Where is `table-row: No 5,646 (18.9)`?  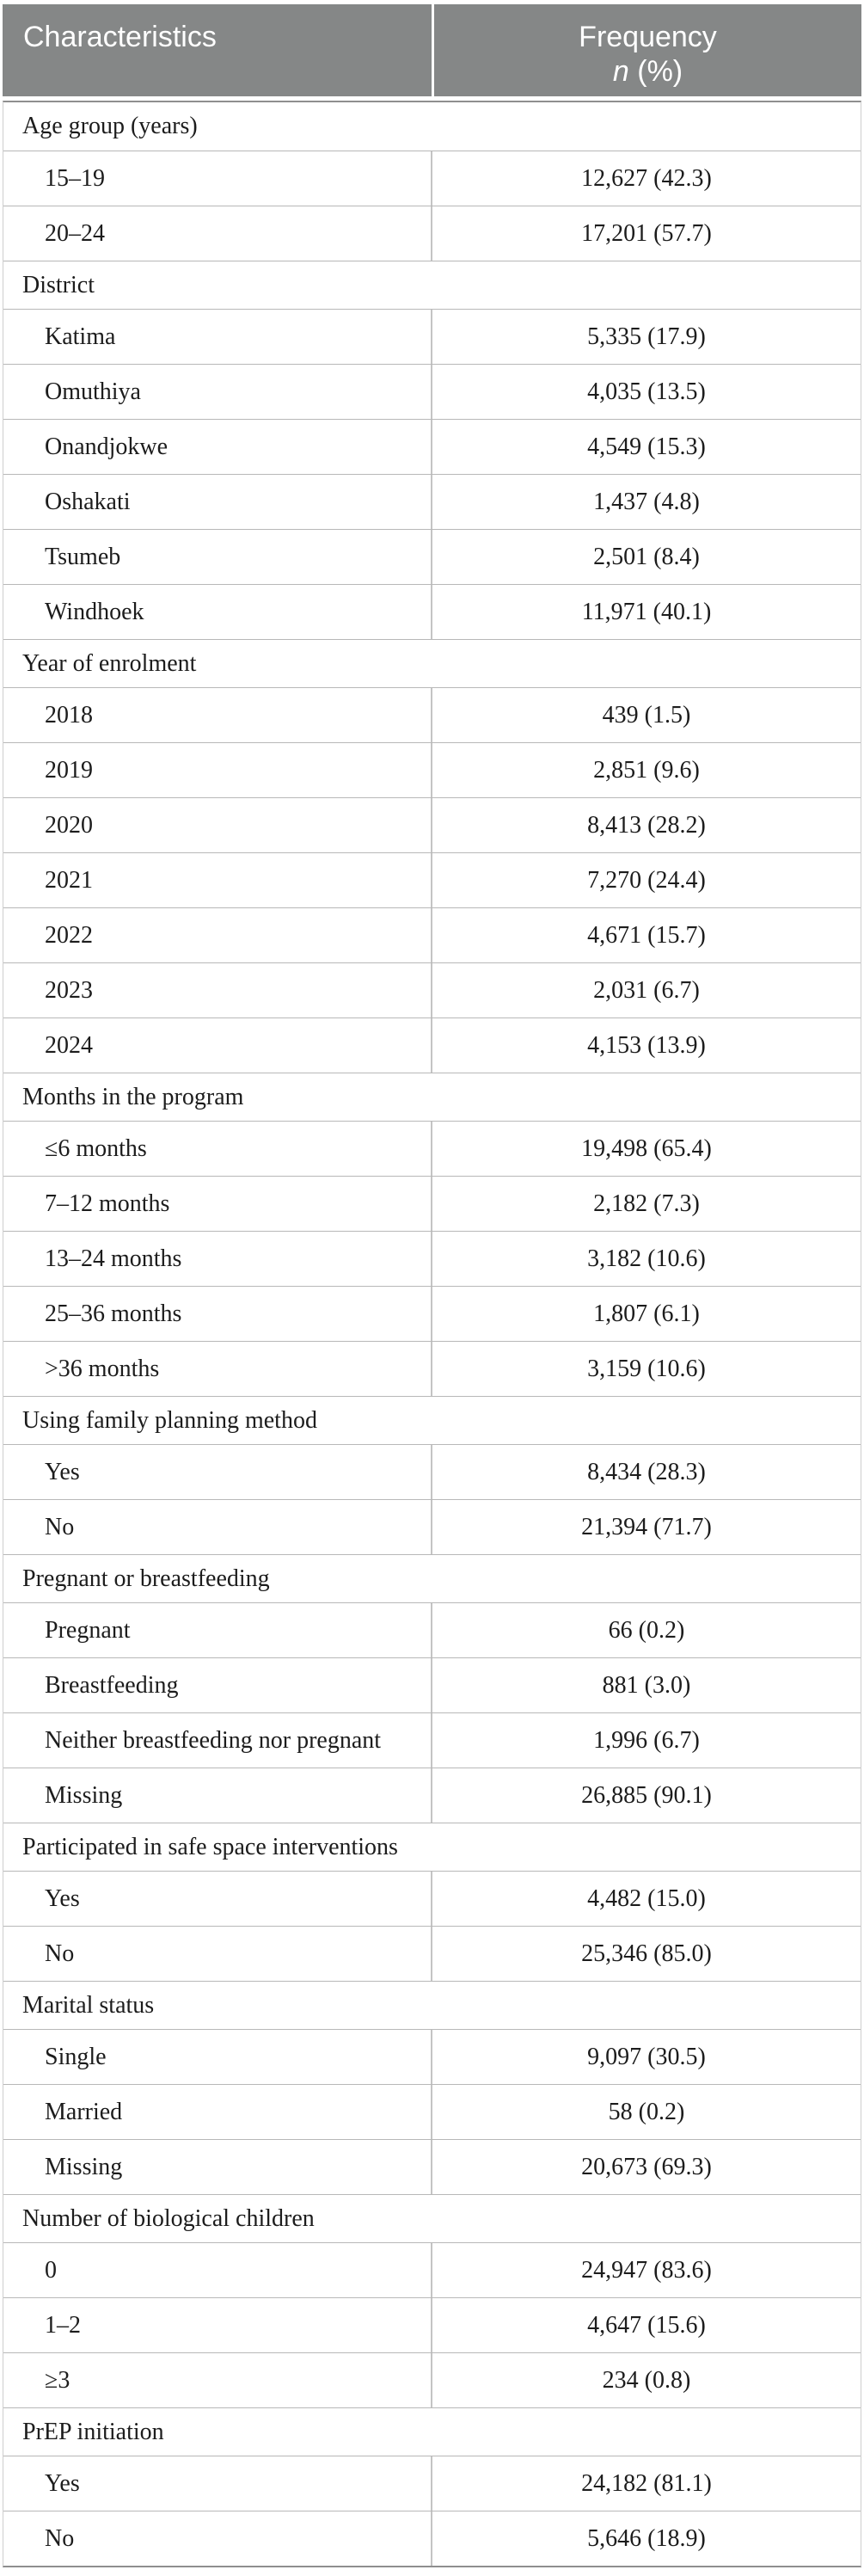 table-row: No 5,646 (18.9) is located at coordinates (432, 2538).